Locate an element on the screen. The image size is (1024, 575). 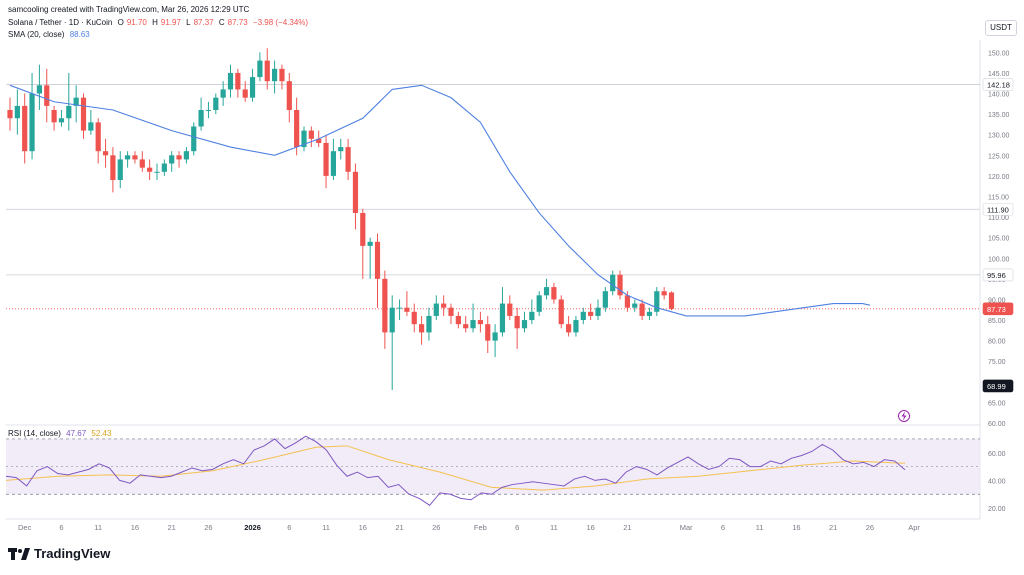
ohlc-close-label: C is located at coordinates (221, 22).